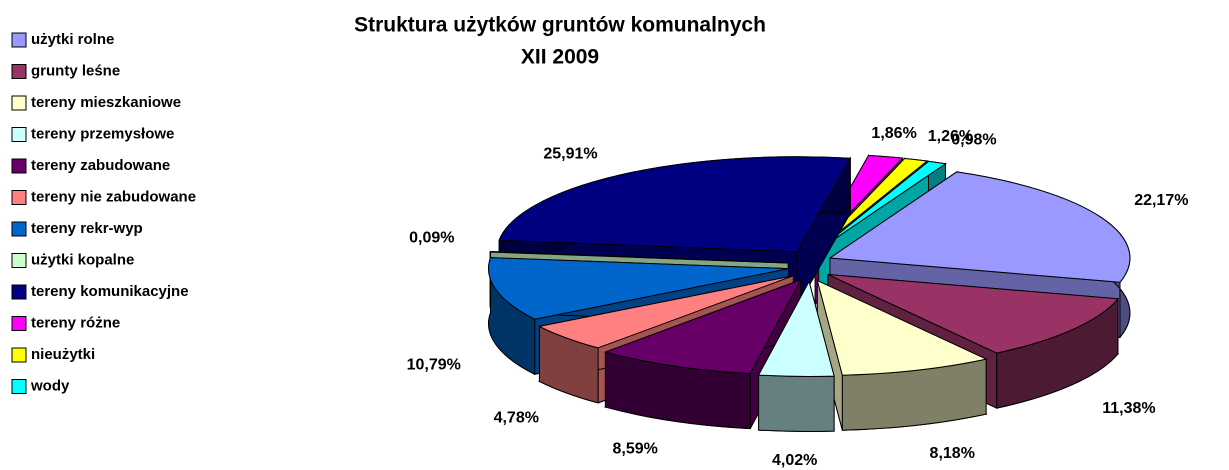 The height and width of the screenshot is (470, 1229). Describe the element at coordinates (794, 460) in the screenshot. I see `data-label: 4,02%` at that location.